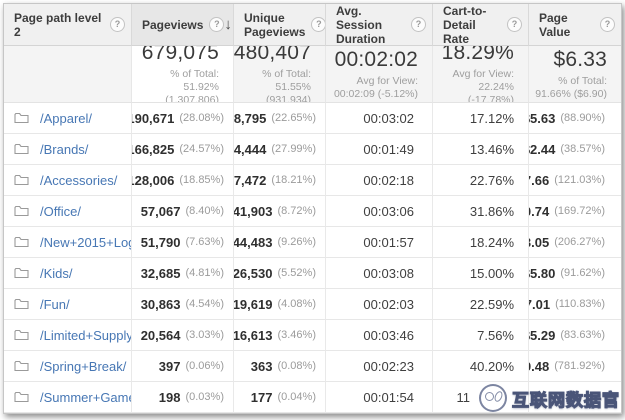  I want to click on page-value-cell: $7.66 (121.03%), so click(575, 180).